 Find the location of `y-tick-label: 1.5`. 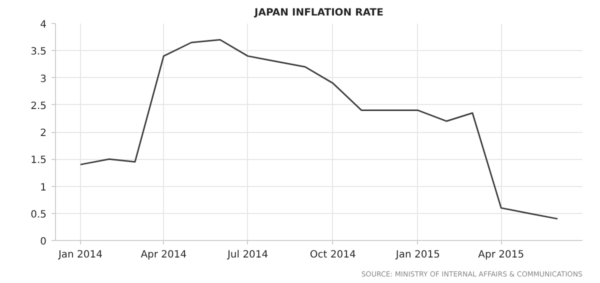

y-tick-label: 1.5 is located at coordinates (38, 160).